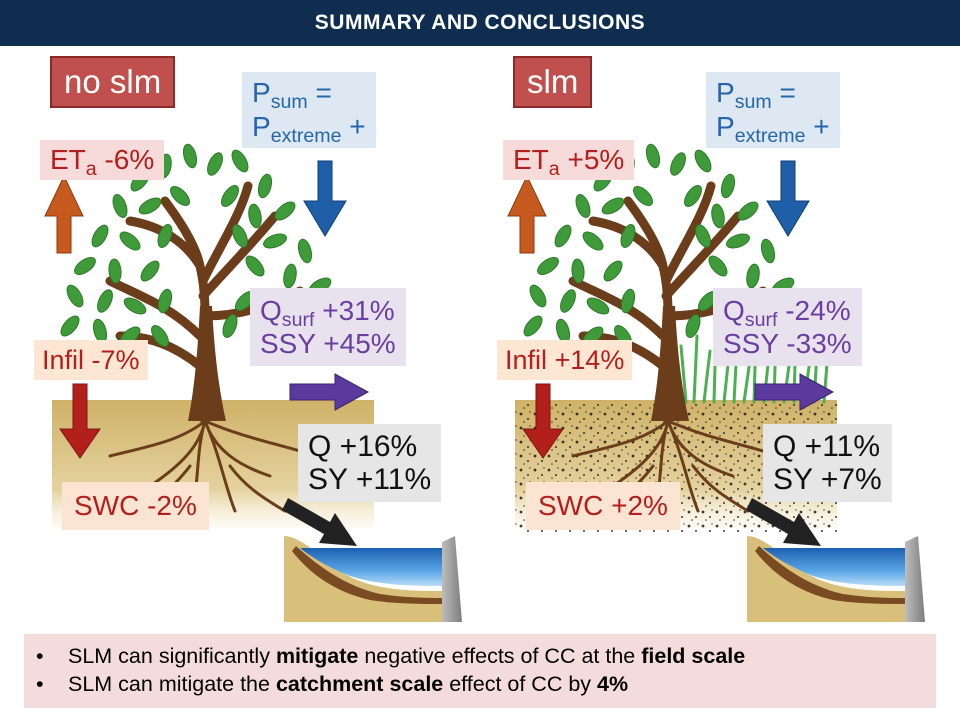  I want to click on infiltration-label: Infil +14%, so click(565, 360).